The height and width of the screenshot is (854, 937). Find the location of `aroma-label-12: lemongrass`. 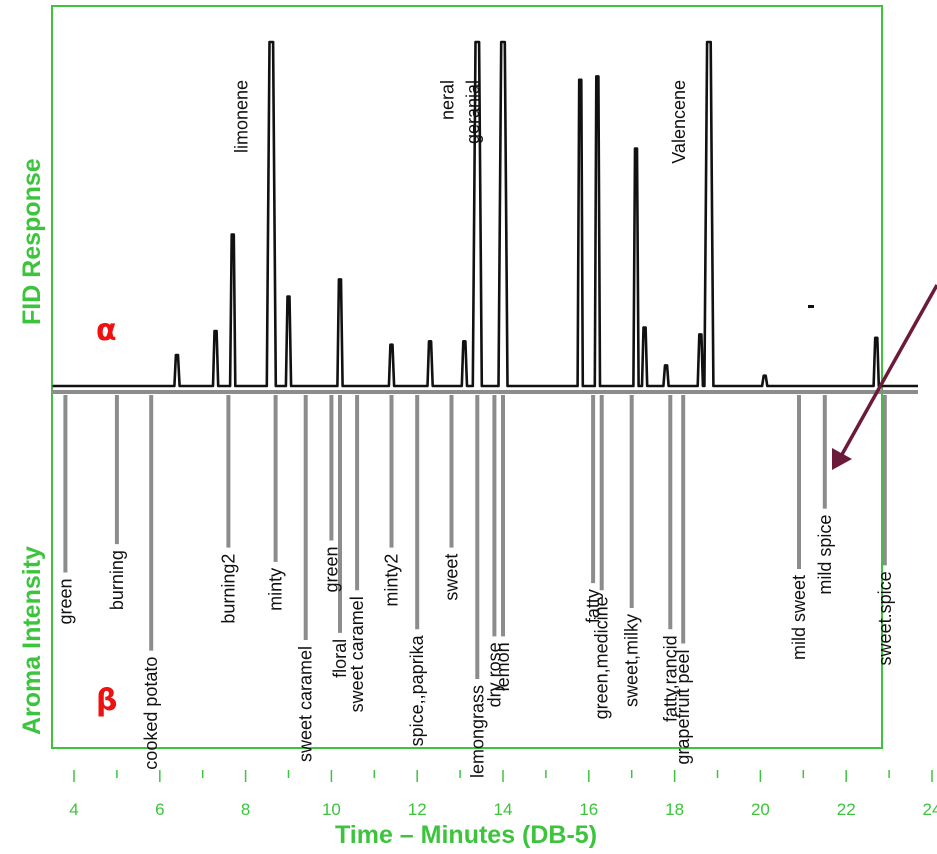

aroma-label-12: lemongrass is located at coordinates (477, 731).